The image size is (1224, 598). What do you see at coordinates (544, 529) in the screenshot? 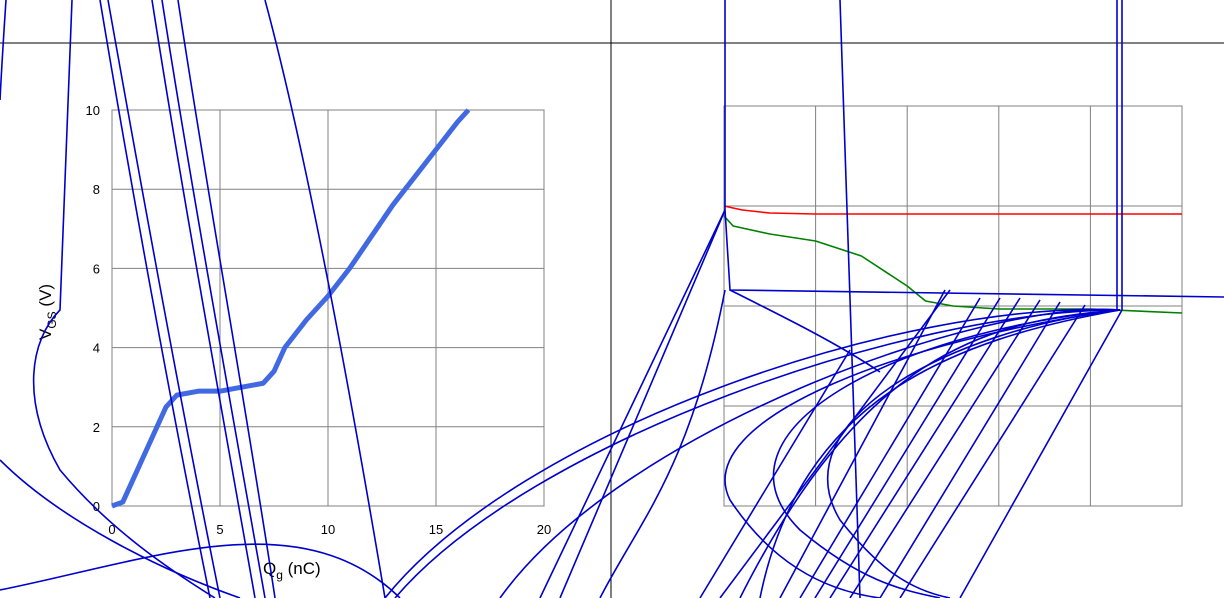
I see `left-x-tick-label: 20` at bounding box center [544, 529].